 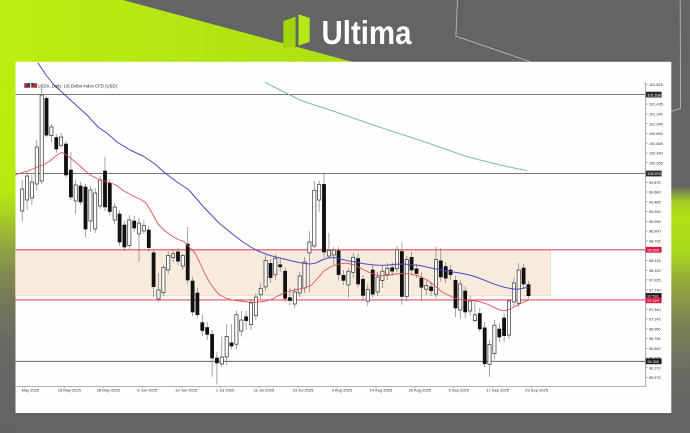 I want to click on svg-text: 14 Aug 2025, so click(x=381, y=389).